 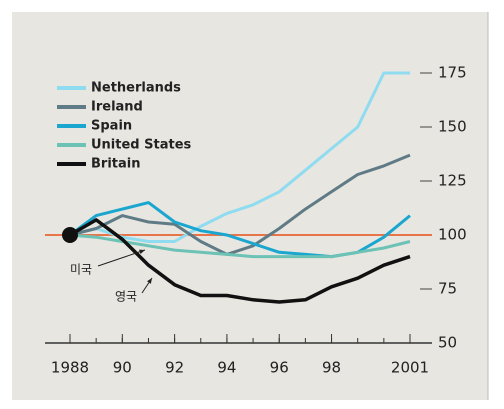 What do you see at coordinates (452, 181) in the screenshot?
I see `y-tick-label: 125` at bounding box center [452, 181].